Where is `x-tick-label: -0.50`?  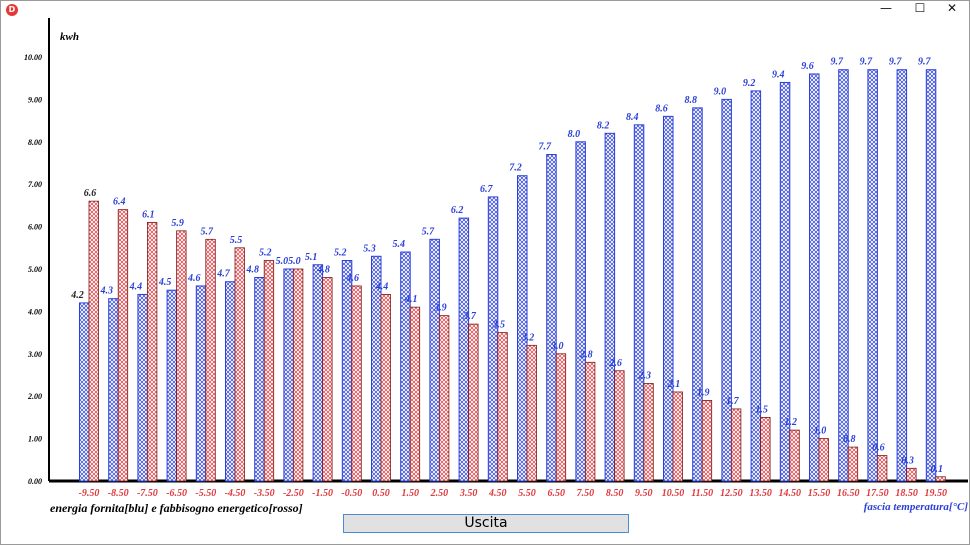
x-tick-label: -0.50 is located at coordinates (351, 493).